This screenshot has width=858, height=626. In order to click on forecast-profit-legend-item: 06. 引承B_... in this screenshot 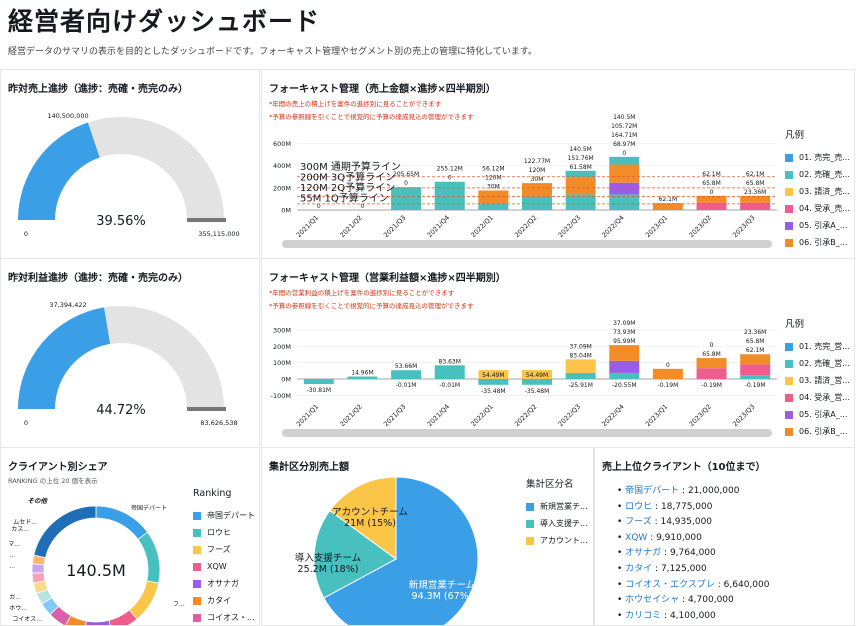, I will do `click(817, 431)`.